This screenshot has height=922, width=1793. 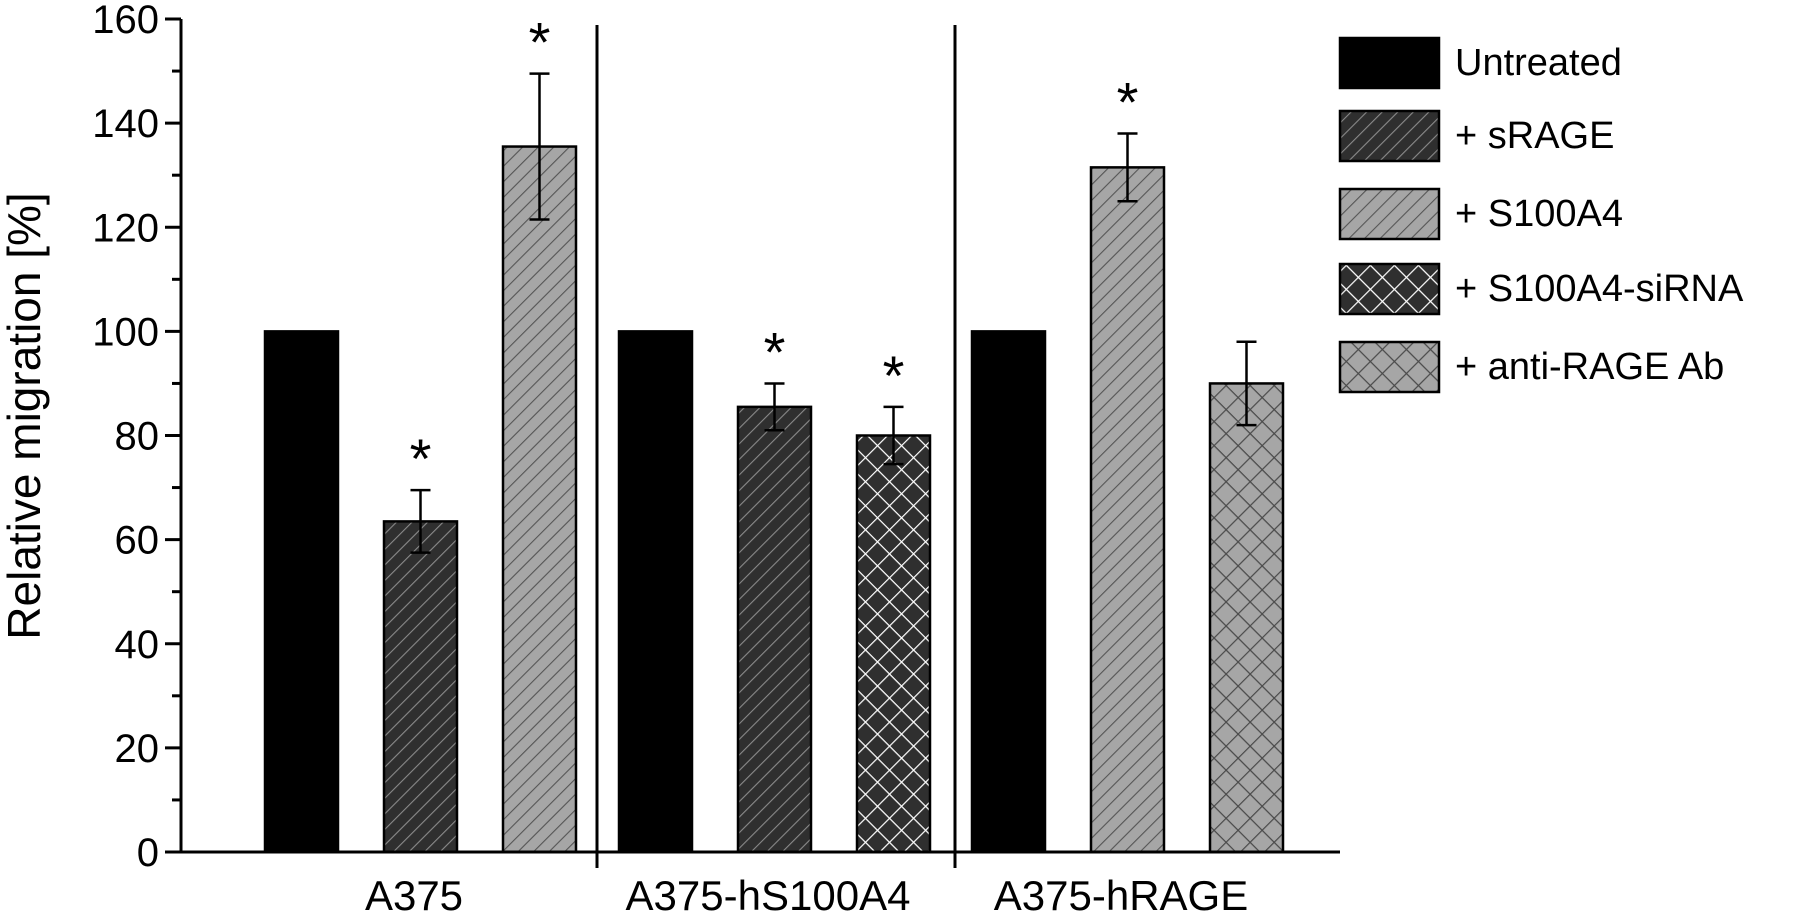 I want to click on y-tick-label: 100, so click(x=125, y=332).